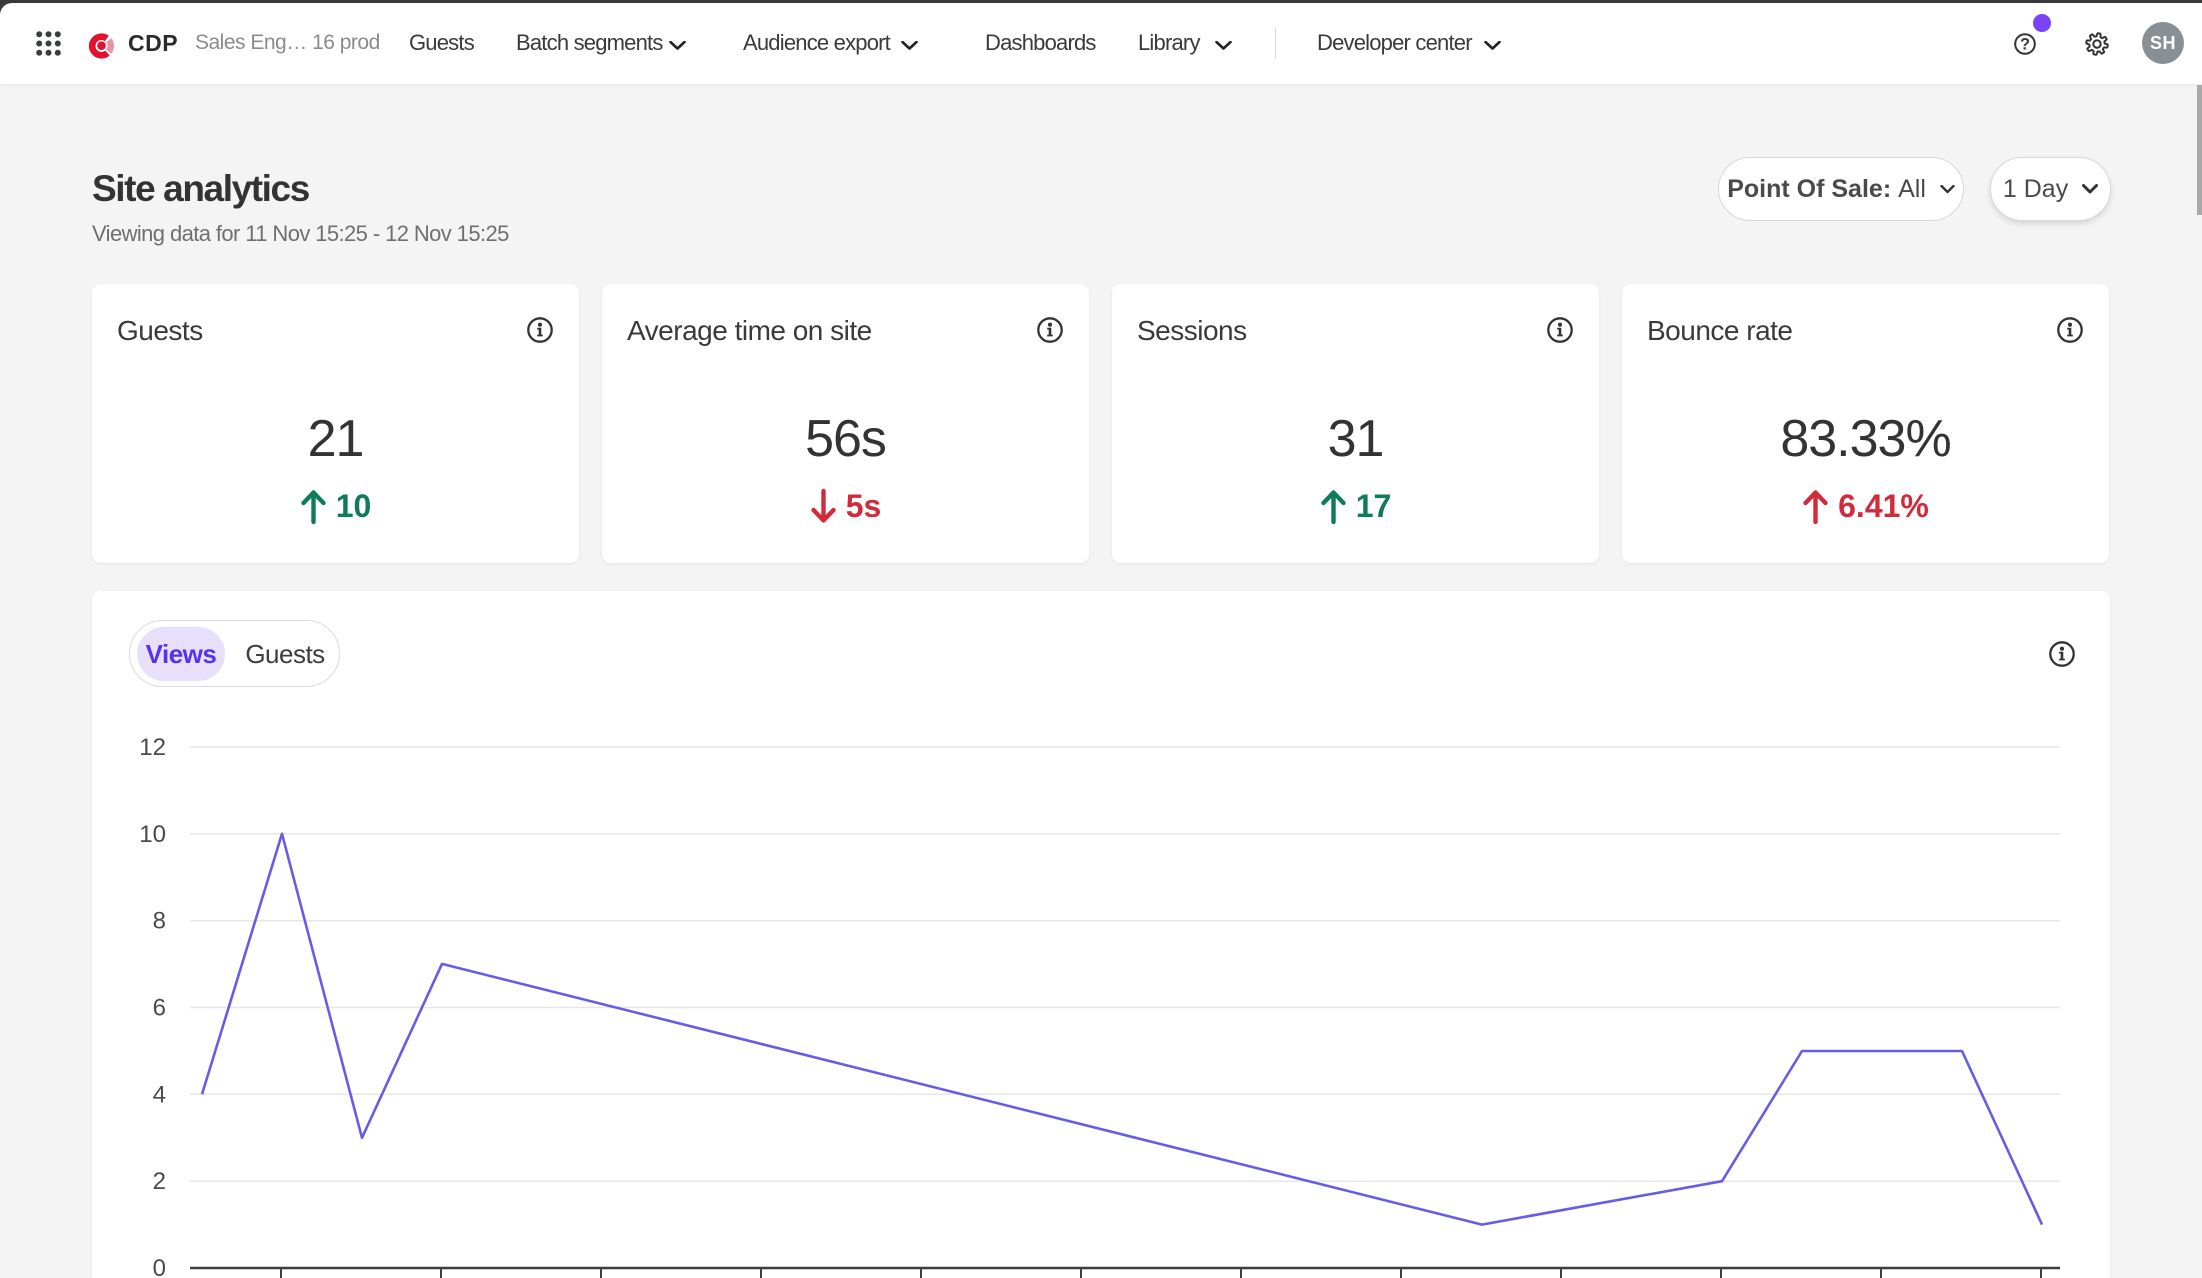  I want to click on svg-text: 10, so click(152, 834).